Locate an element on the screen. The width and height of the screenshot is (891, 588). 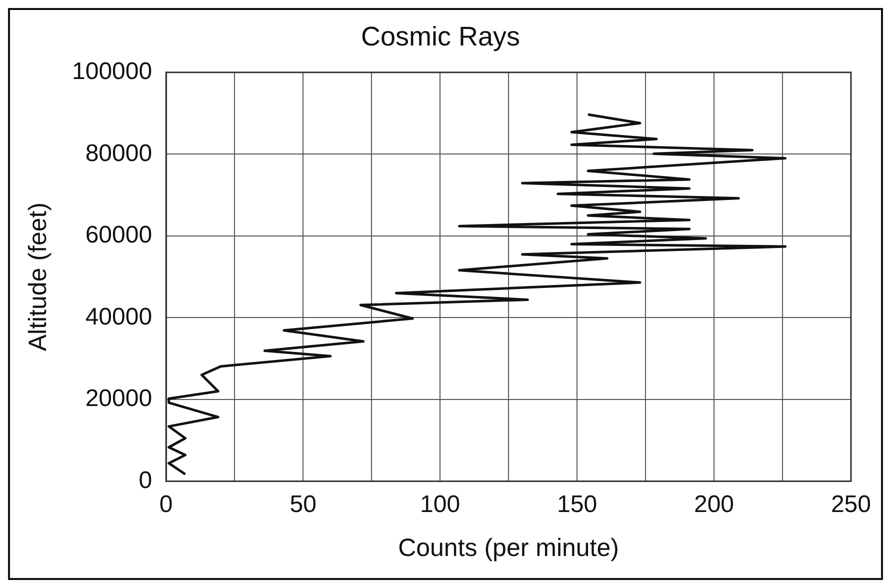
x-tick-label: 0 is located at coordinates (166, 504).